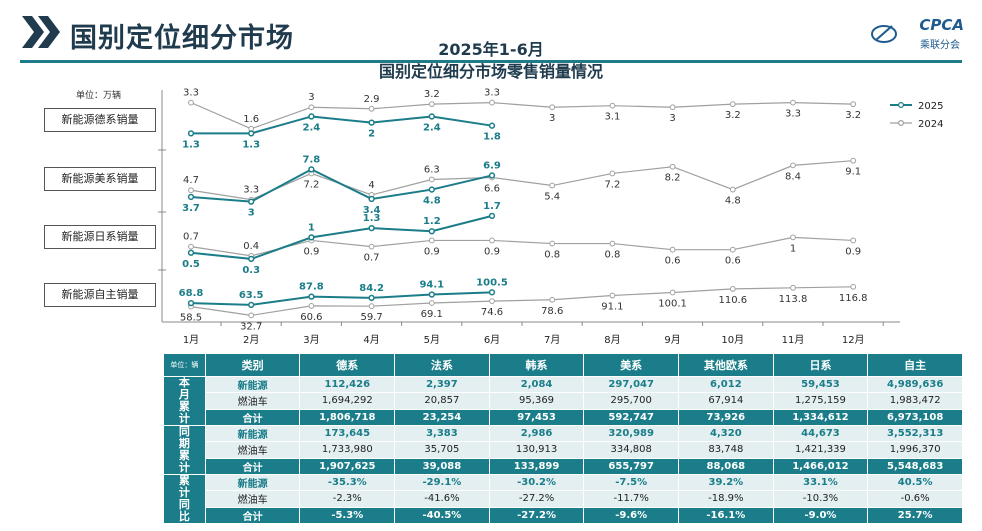 This screenshot has height=531, width=982. Describe the element at coordinates (726, 433) in the screenshot. I see `table-cell: 4,320` at that location.